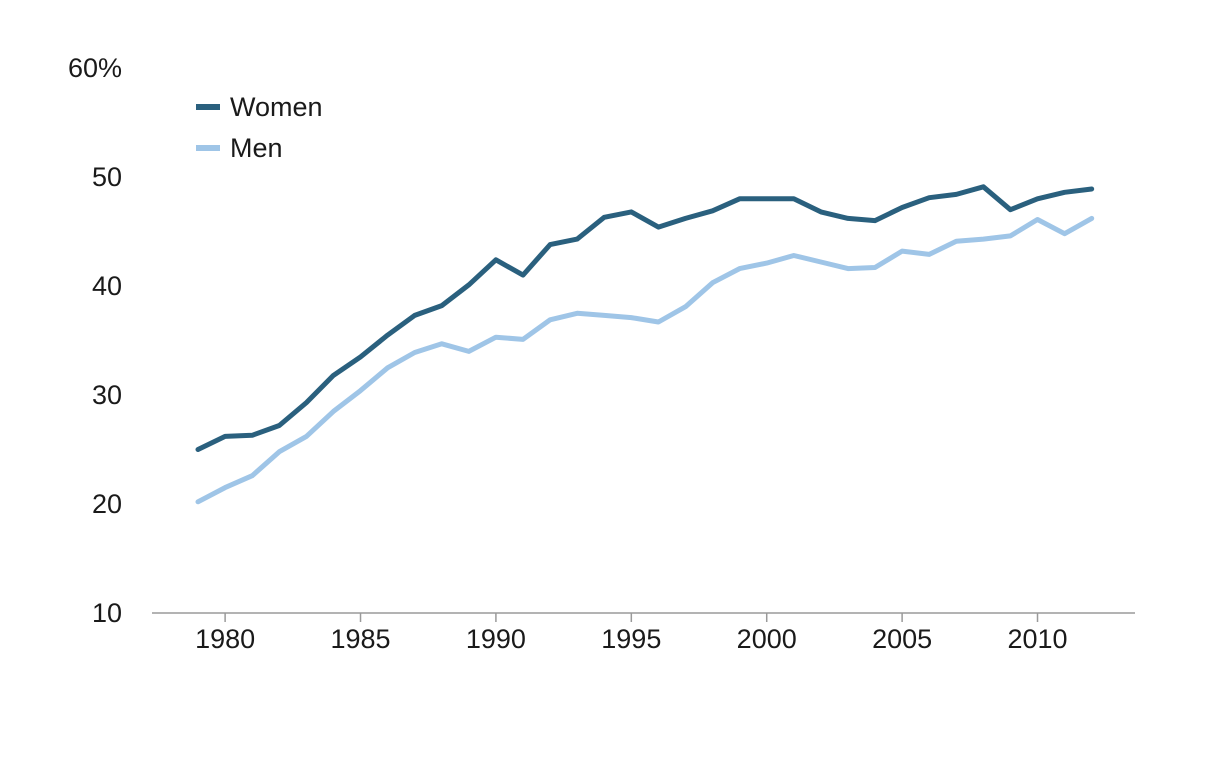 The height and width of the screenshot is (761, 1216). What do you see at coordinates (107, 286) in the screenshot?
I see `y-tick-label: 40` at bounding box center [107, 286].